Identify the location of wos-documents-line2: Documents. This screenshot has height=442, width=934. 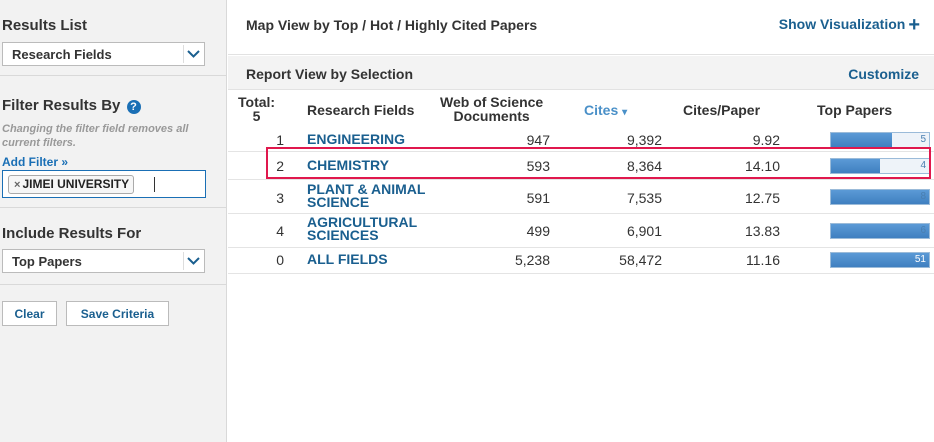
(491, 116).